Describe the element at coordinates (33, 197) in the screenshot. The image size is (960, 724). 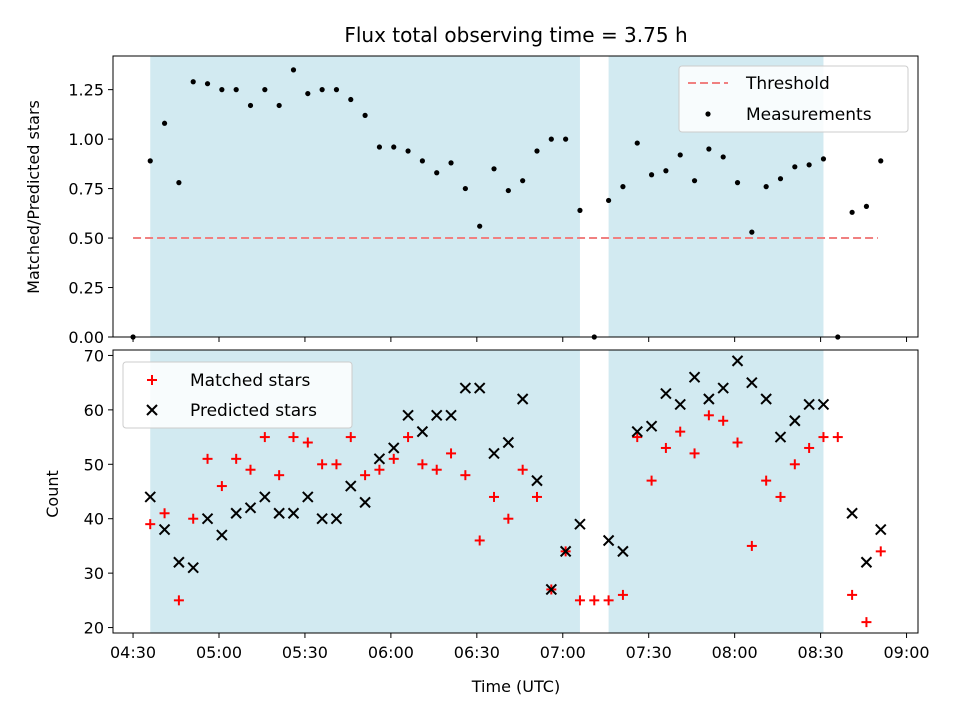
I see `top-y-axis-label: Matched/Predicted stars` at that location.